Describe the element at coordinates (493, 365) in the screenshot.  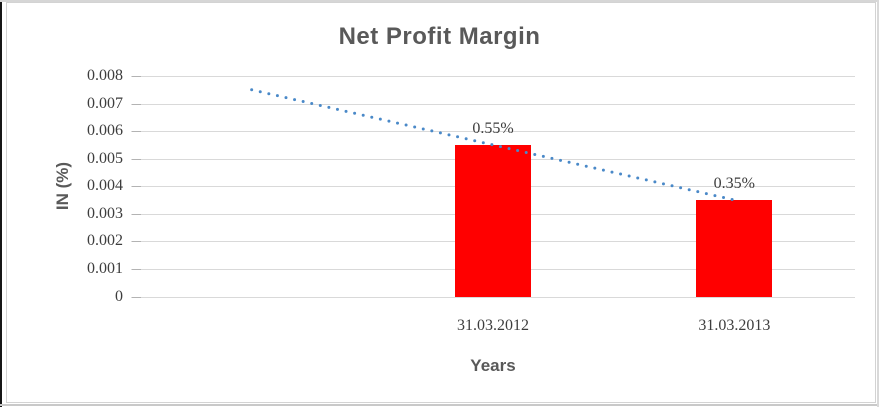
I see `x-axis-title: Years` at that location.